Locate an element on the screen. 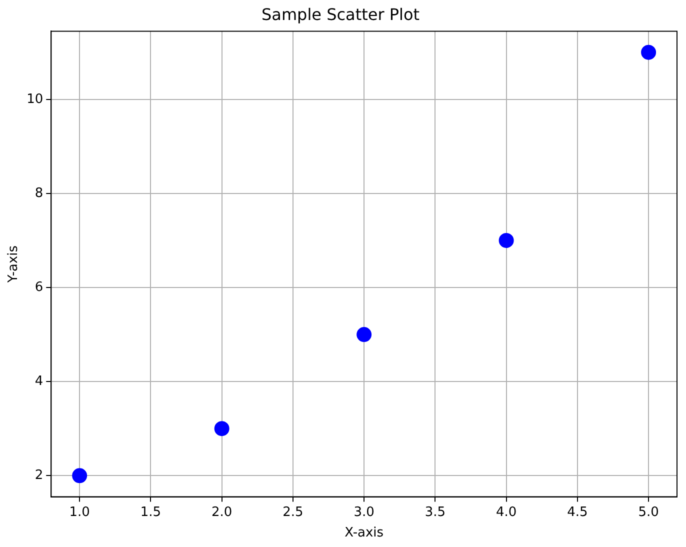 Image resolution: width=686 pixels, height=547 pixels. x-tick-label: 3.0 is located at coordinates (364, 512).